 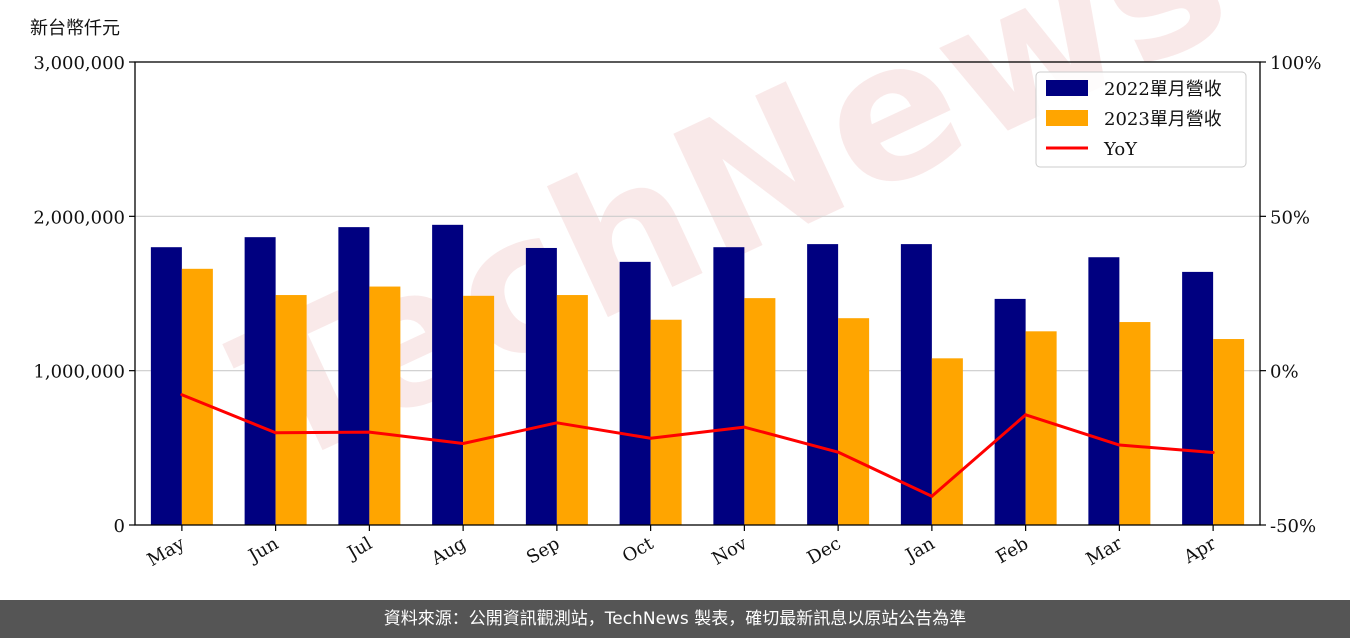 What do you see at coordinates (543, 550) in the screenshot?
I see `x-tick-label: Sep` at bounding box center [543, 550].